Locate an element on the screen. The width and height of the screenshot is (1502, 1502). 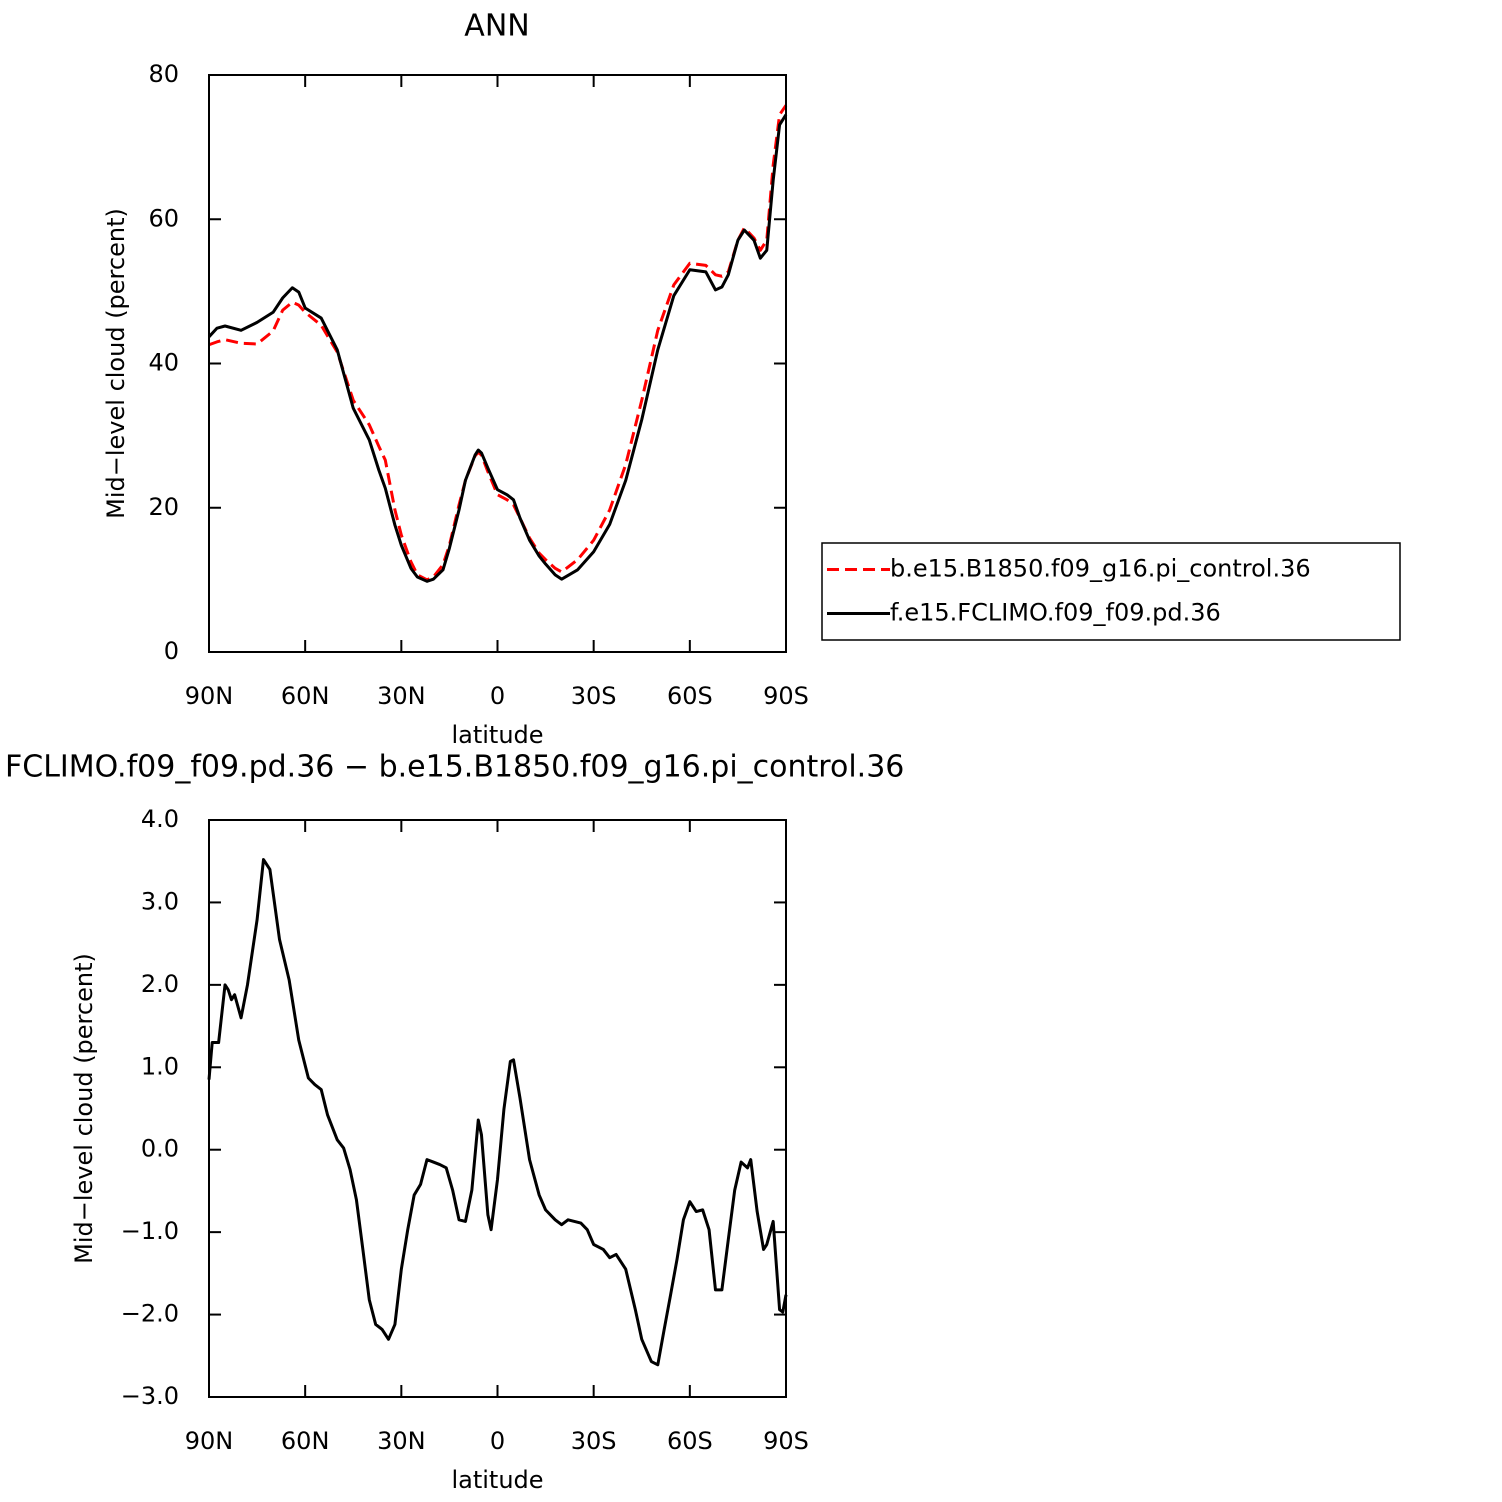
y-tick-label: −2.0 is located at coordinates (150, 1314).